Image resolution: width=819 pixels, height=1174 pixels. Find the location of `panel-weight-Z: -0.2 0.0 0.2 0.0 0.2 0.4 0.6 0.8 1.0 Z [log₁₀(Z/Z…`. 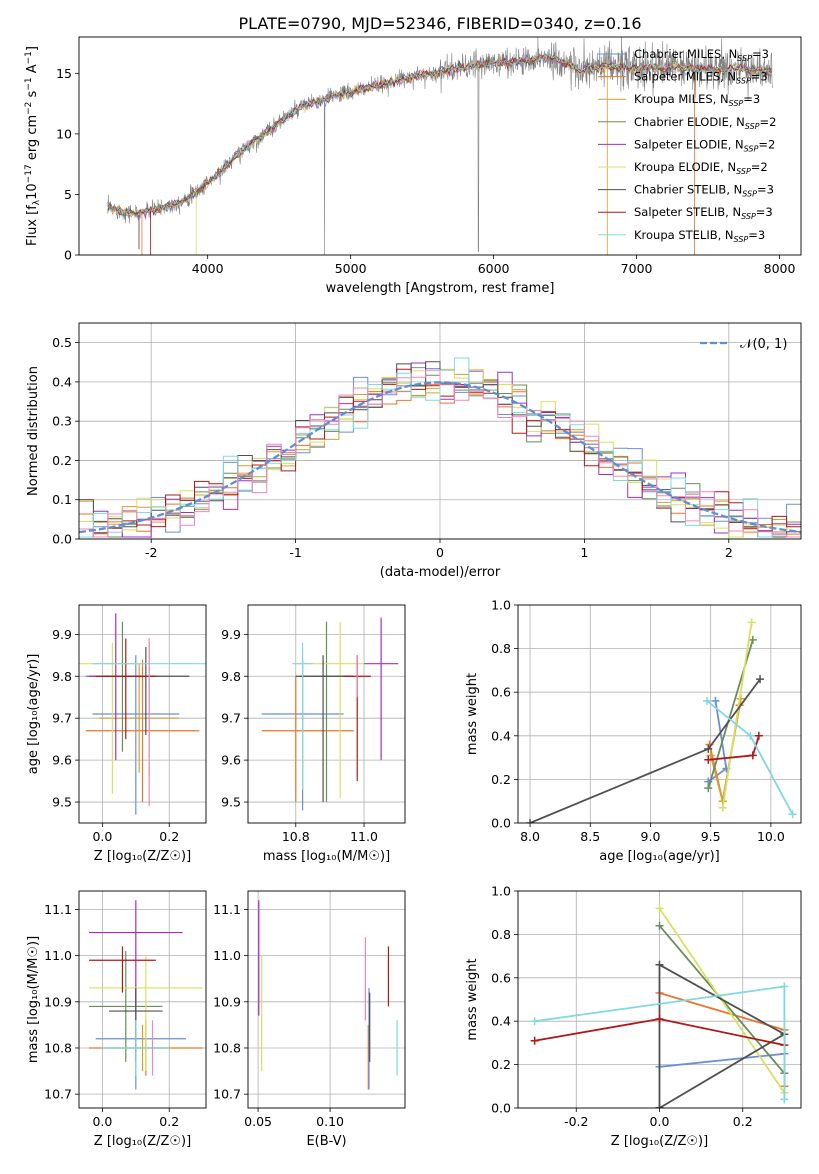

panel-weight-Z: -0.2 0.0 0.2 0.0 0.2 0.4 0.6 0.8 1.0 Z [log₁₀(Z/Z… is located at coordinates (633, 1016).